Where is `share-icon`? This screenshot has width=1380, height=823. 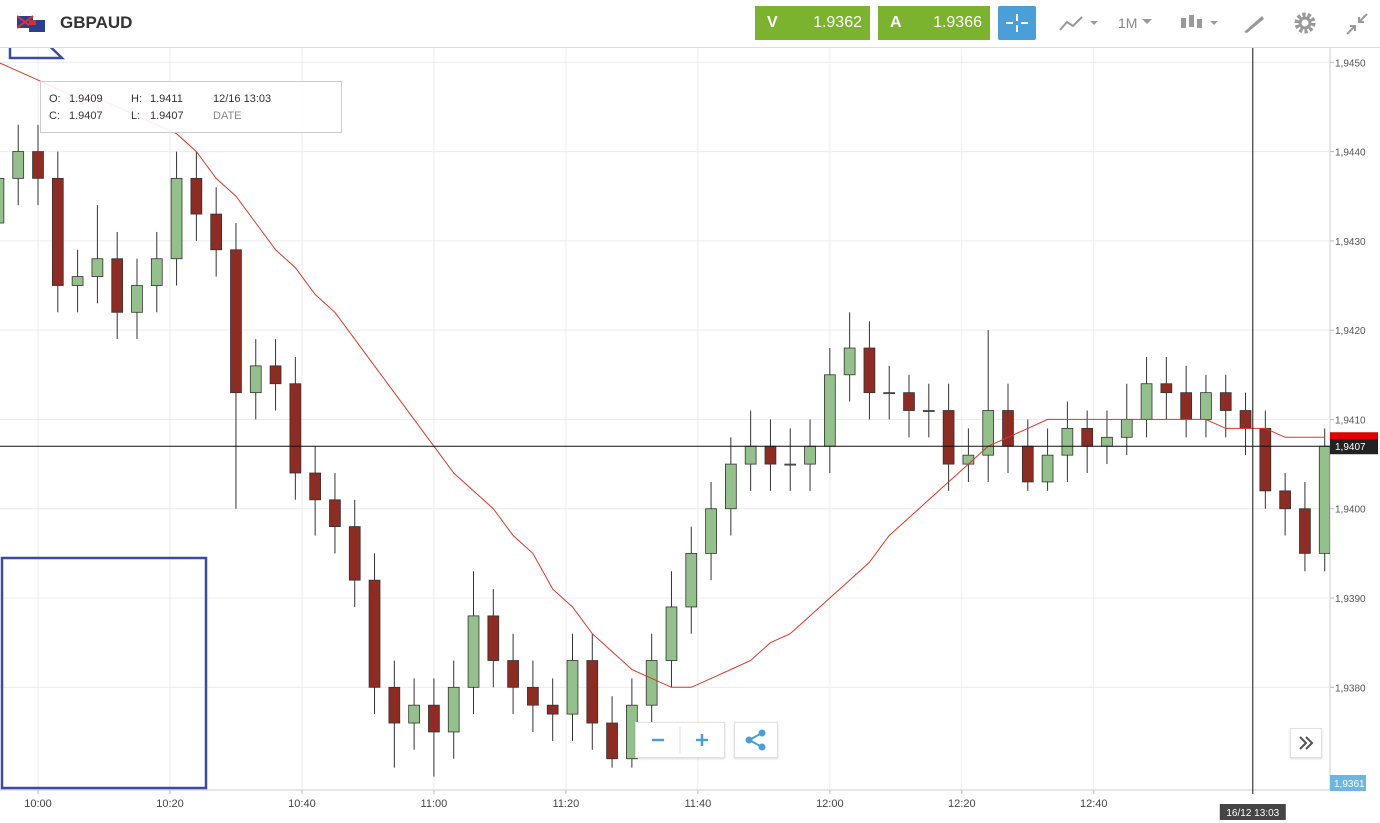 share-icon is located at coordinates (755, 740).